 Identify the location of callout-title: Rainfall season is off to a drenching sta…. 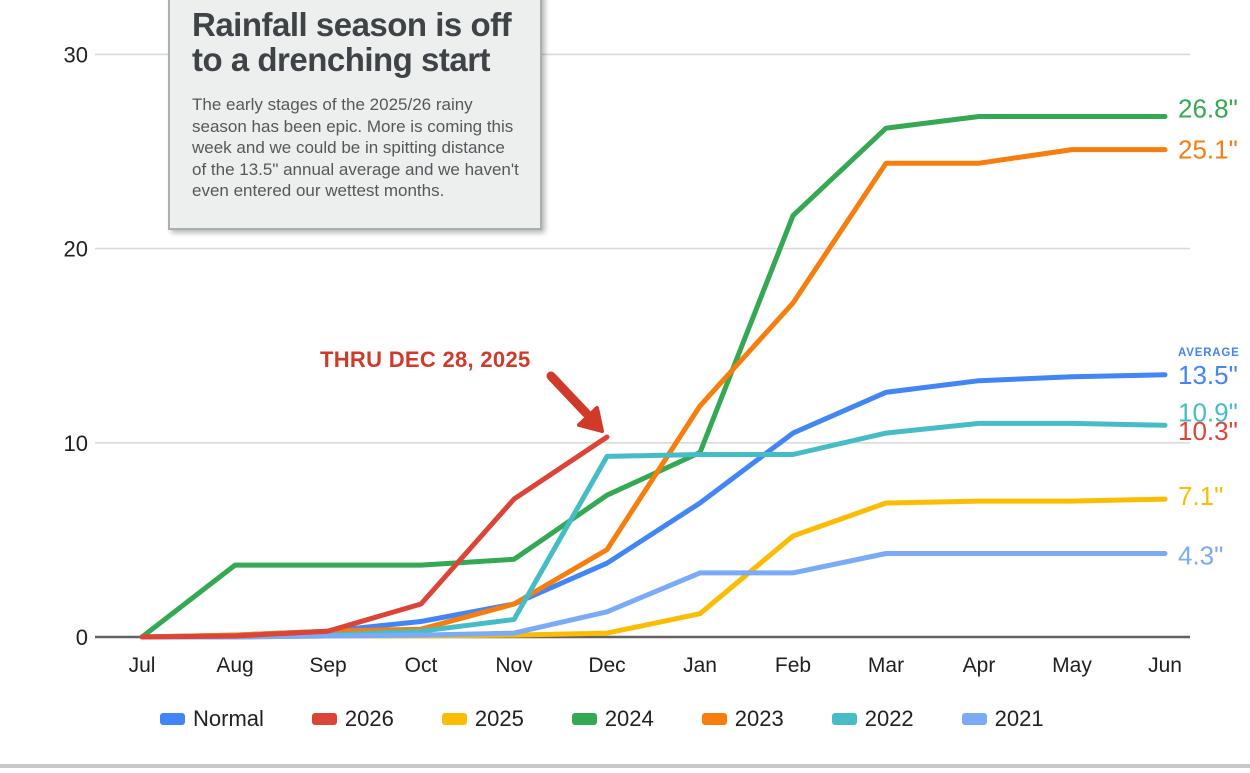
(357, 42).